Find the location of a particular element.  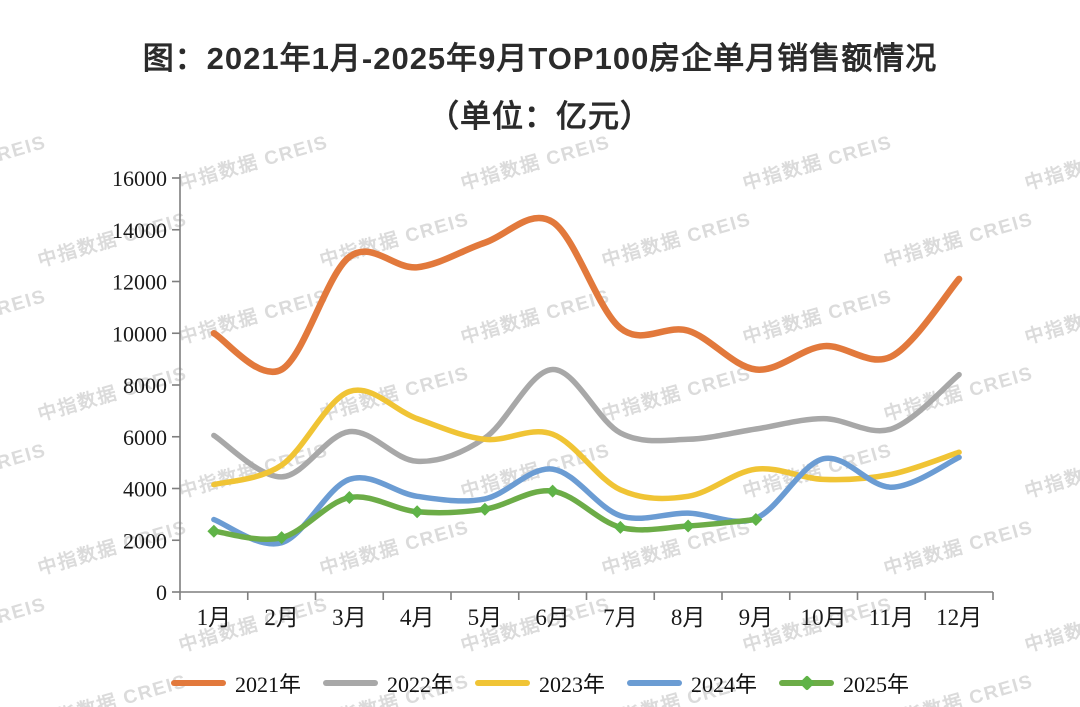

legend-label: 2023年 is located at coordinates (571, 684).